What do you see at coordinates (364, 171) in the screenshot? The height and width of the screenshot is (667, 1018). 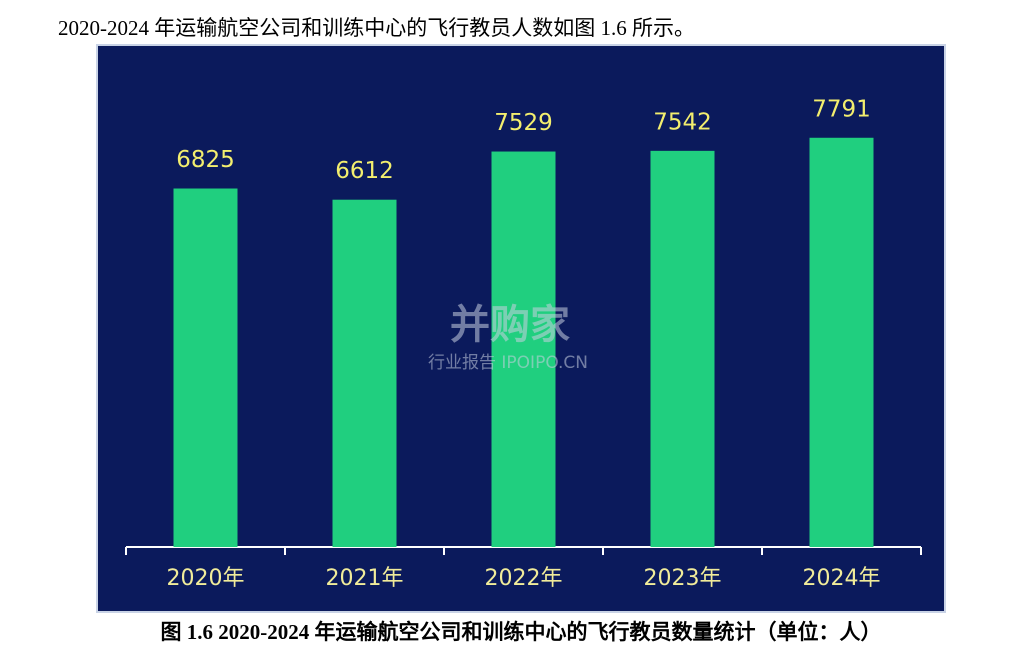 I see `value-label: 6612` at bounding box center [364, 171].